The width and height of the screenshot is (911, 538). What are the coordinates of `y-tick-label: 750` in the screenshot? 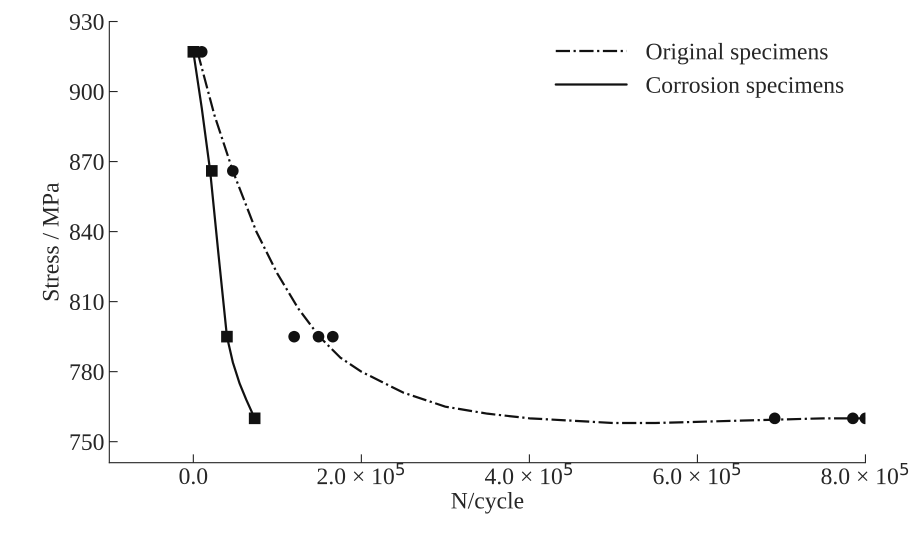 It's located at (87, 442).